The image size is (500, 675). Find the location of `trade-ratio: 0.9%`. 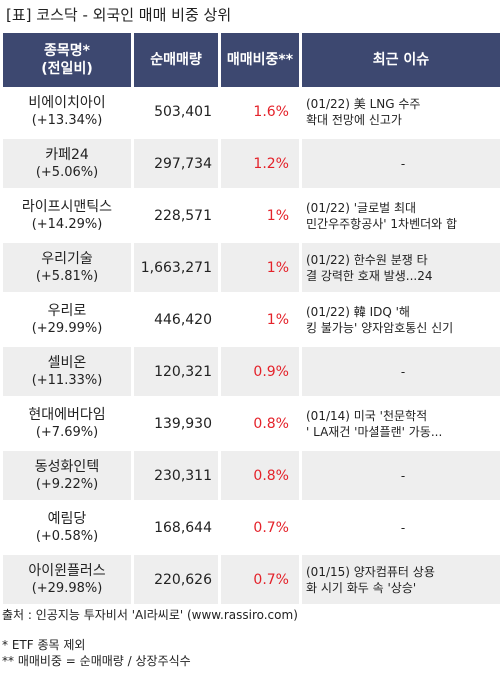

trade-ratio: 0.9% is located at coordinates (260, 373).